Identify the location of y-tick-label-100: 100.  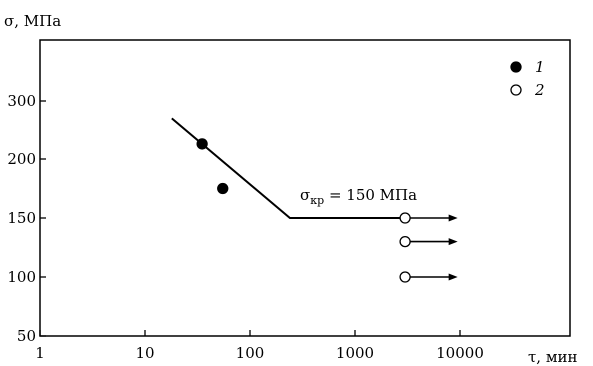
(21, 277).